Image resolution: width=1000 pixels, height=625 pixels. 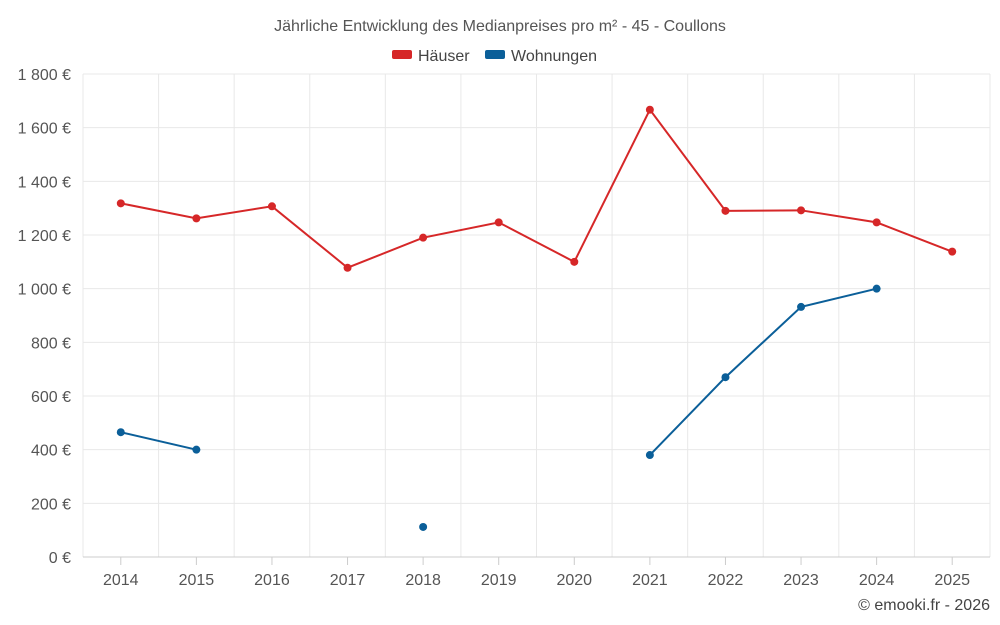 What do you see at coordinates (650, 580) in the screenshot?
I see `x-tick-label: 2021` at bounding box center [650, 580].